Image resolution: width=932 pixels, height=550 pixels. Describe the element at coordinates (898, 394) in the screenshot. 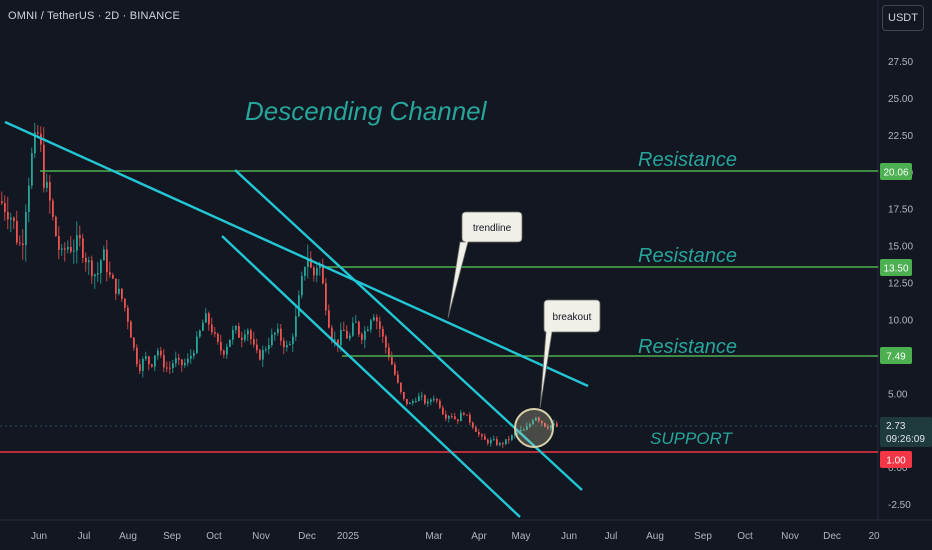

I see `price-tick-label: 5.00` at that location.